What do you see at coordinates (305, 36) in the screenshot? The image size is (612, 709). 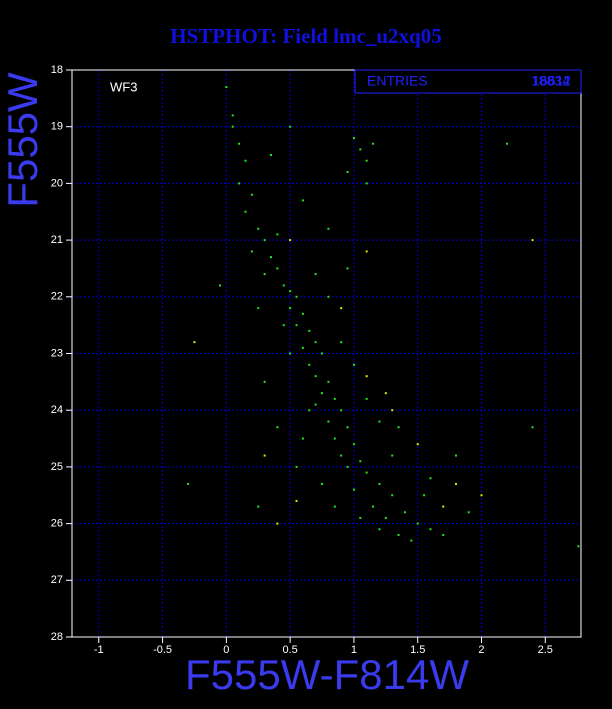 I see `chart-title: HSTPHOT: Field lmc_u2xq05` at bounding box center [305, 36].